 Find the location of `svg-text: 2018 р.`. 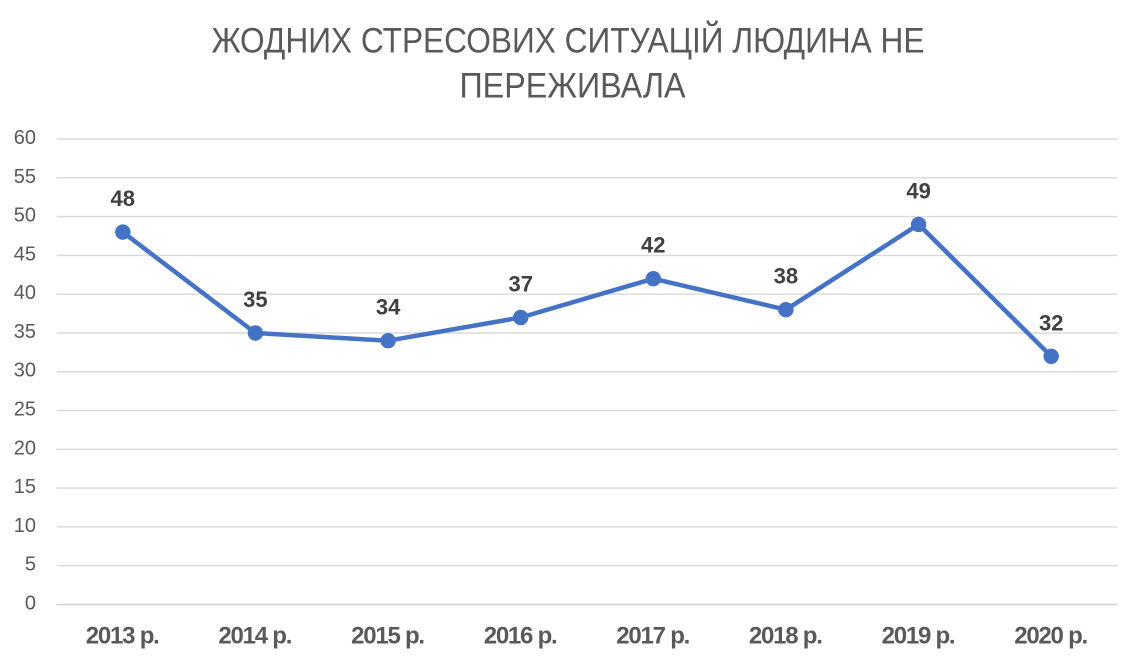

svg-text: 2018 р. is located at coordinates (786, 636).